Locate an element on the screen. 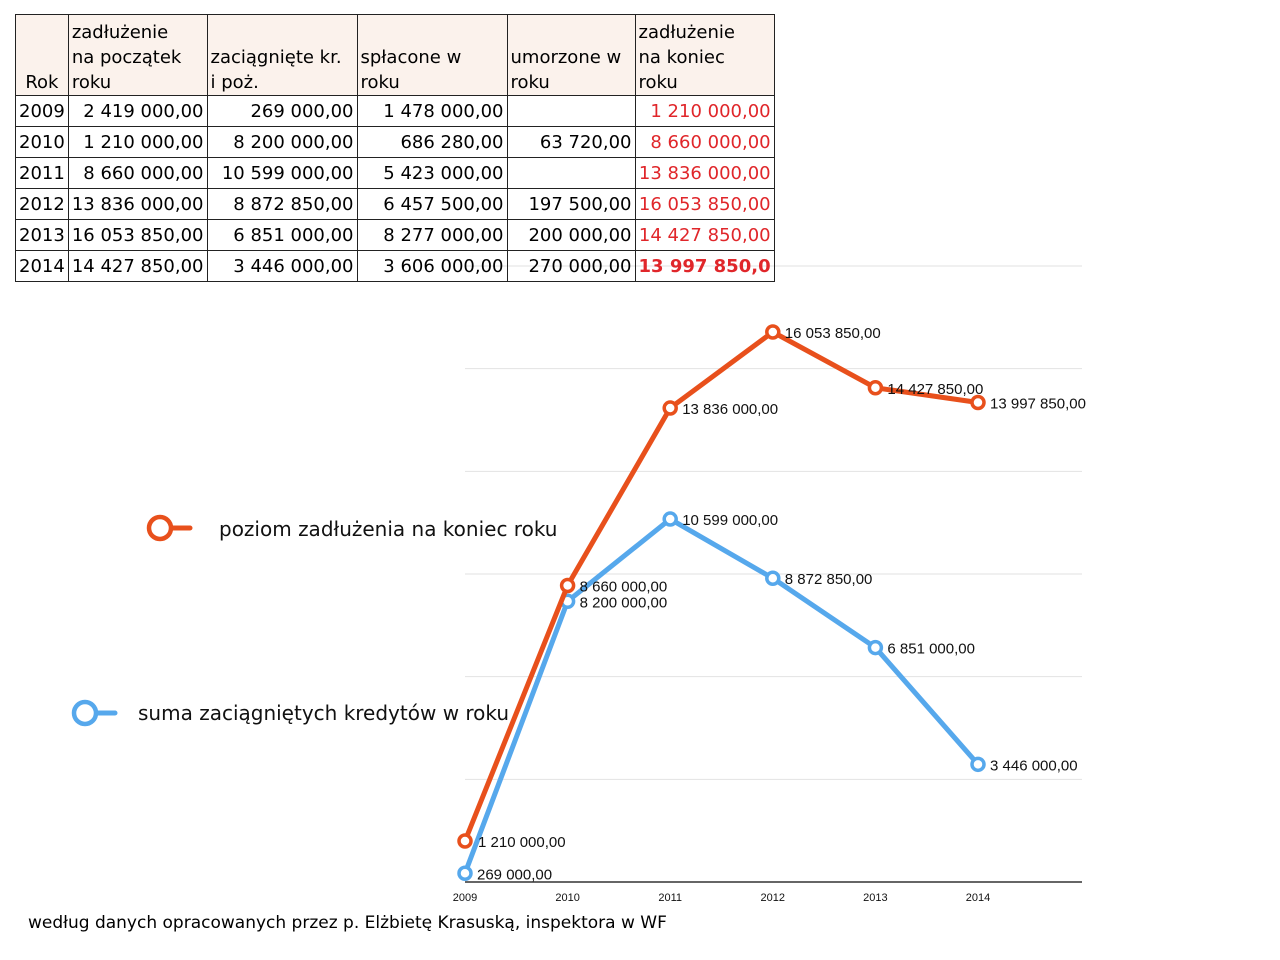  data-label: 269 000,00 is located at coordinates (514, 874).